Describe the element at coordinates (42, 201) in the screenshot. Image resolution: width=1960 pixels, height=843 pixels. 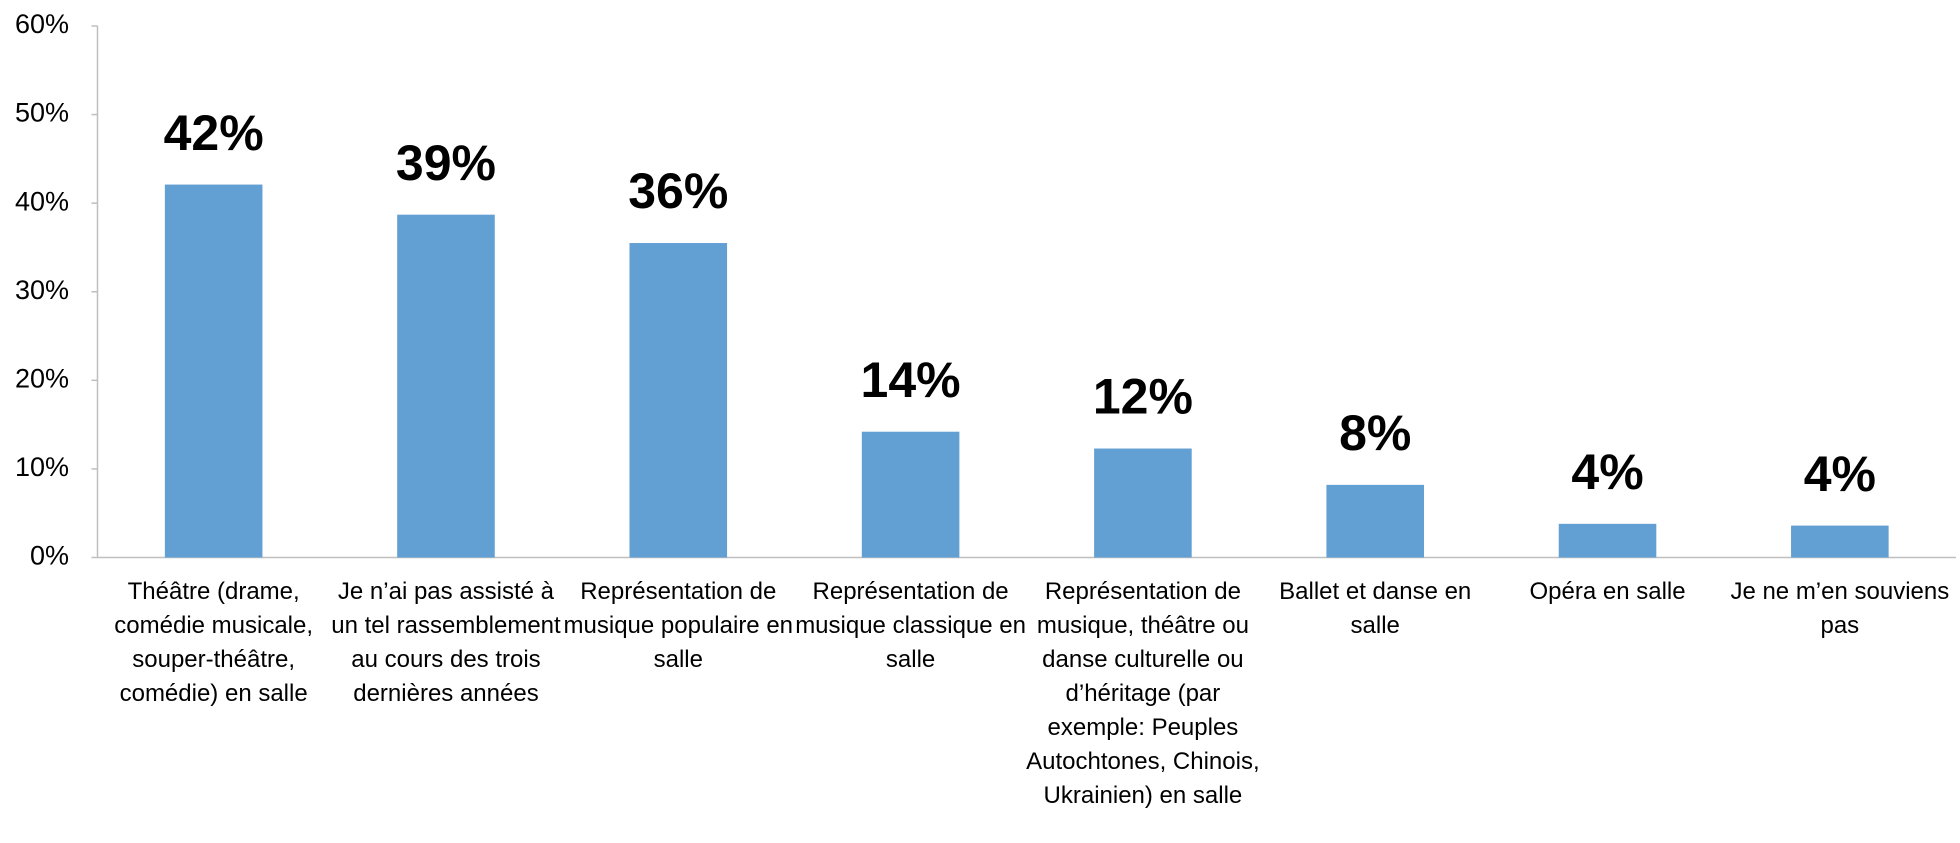
I see `y-tick-label: 40%` at that location.